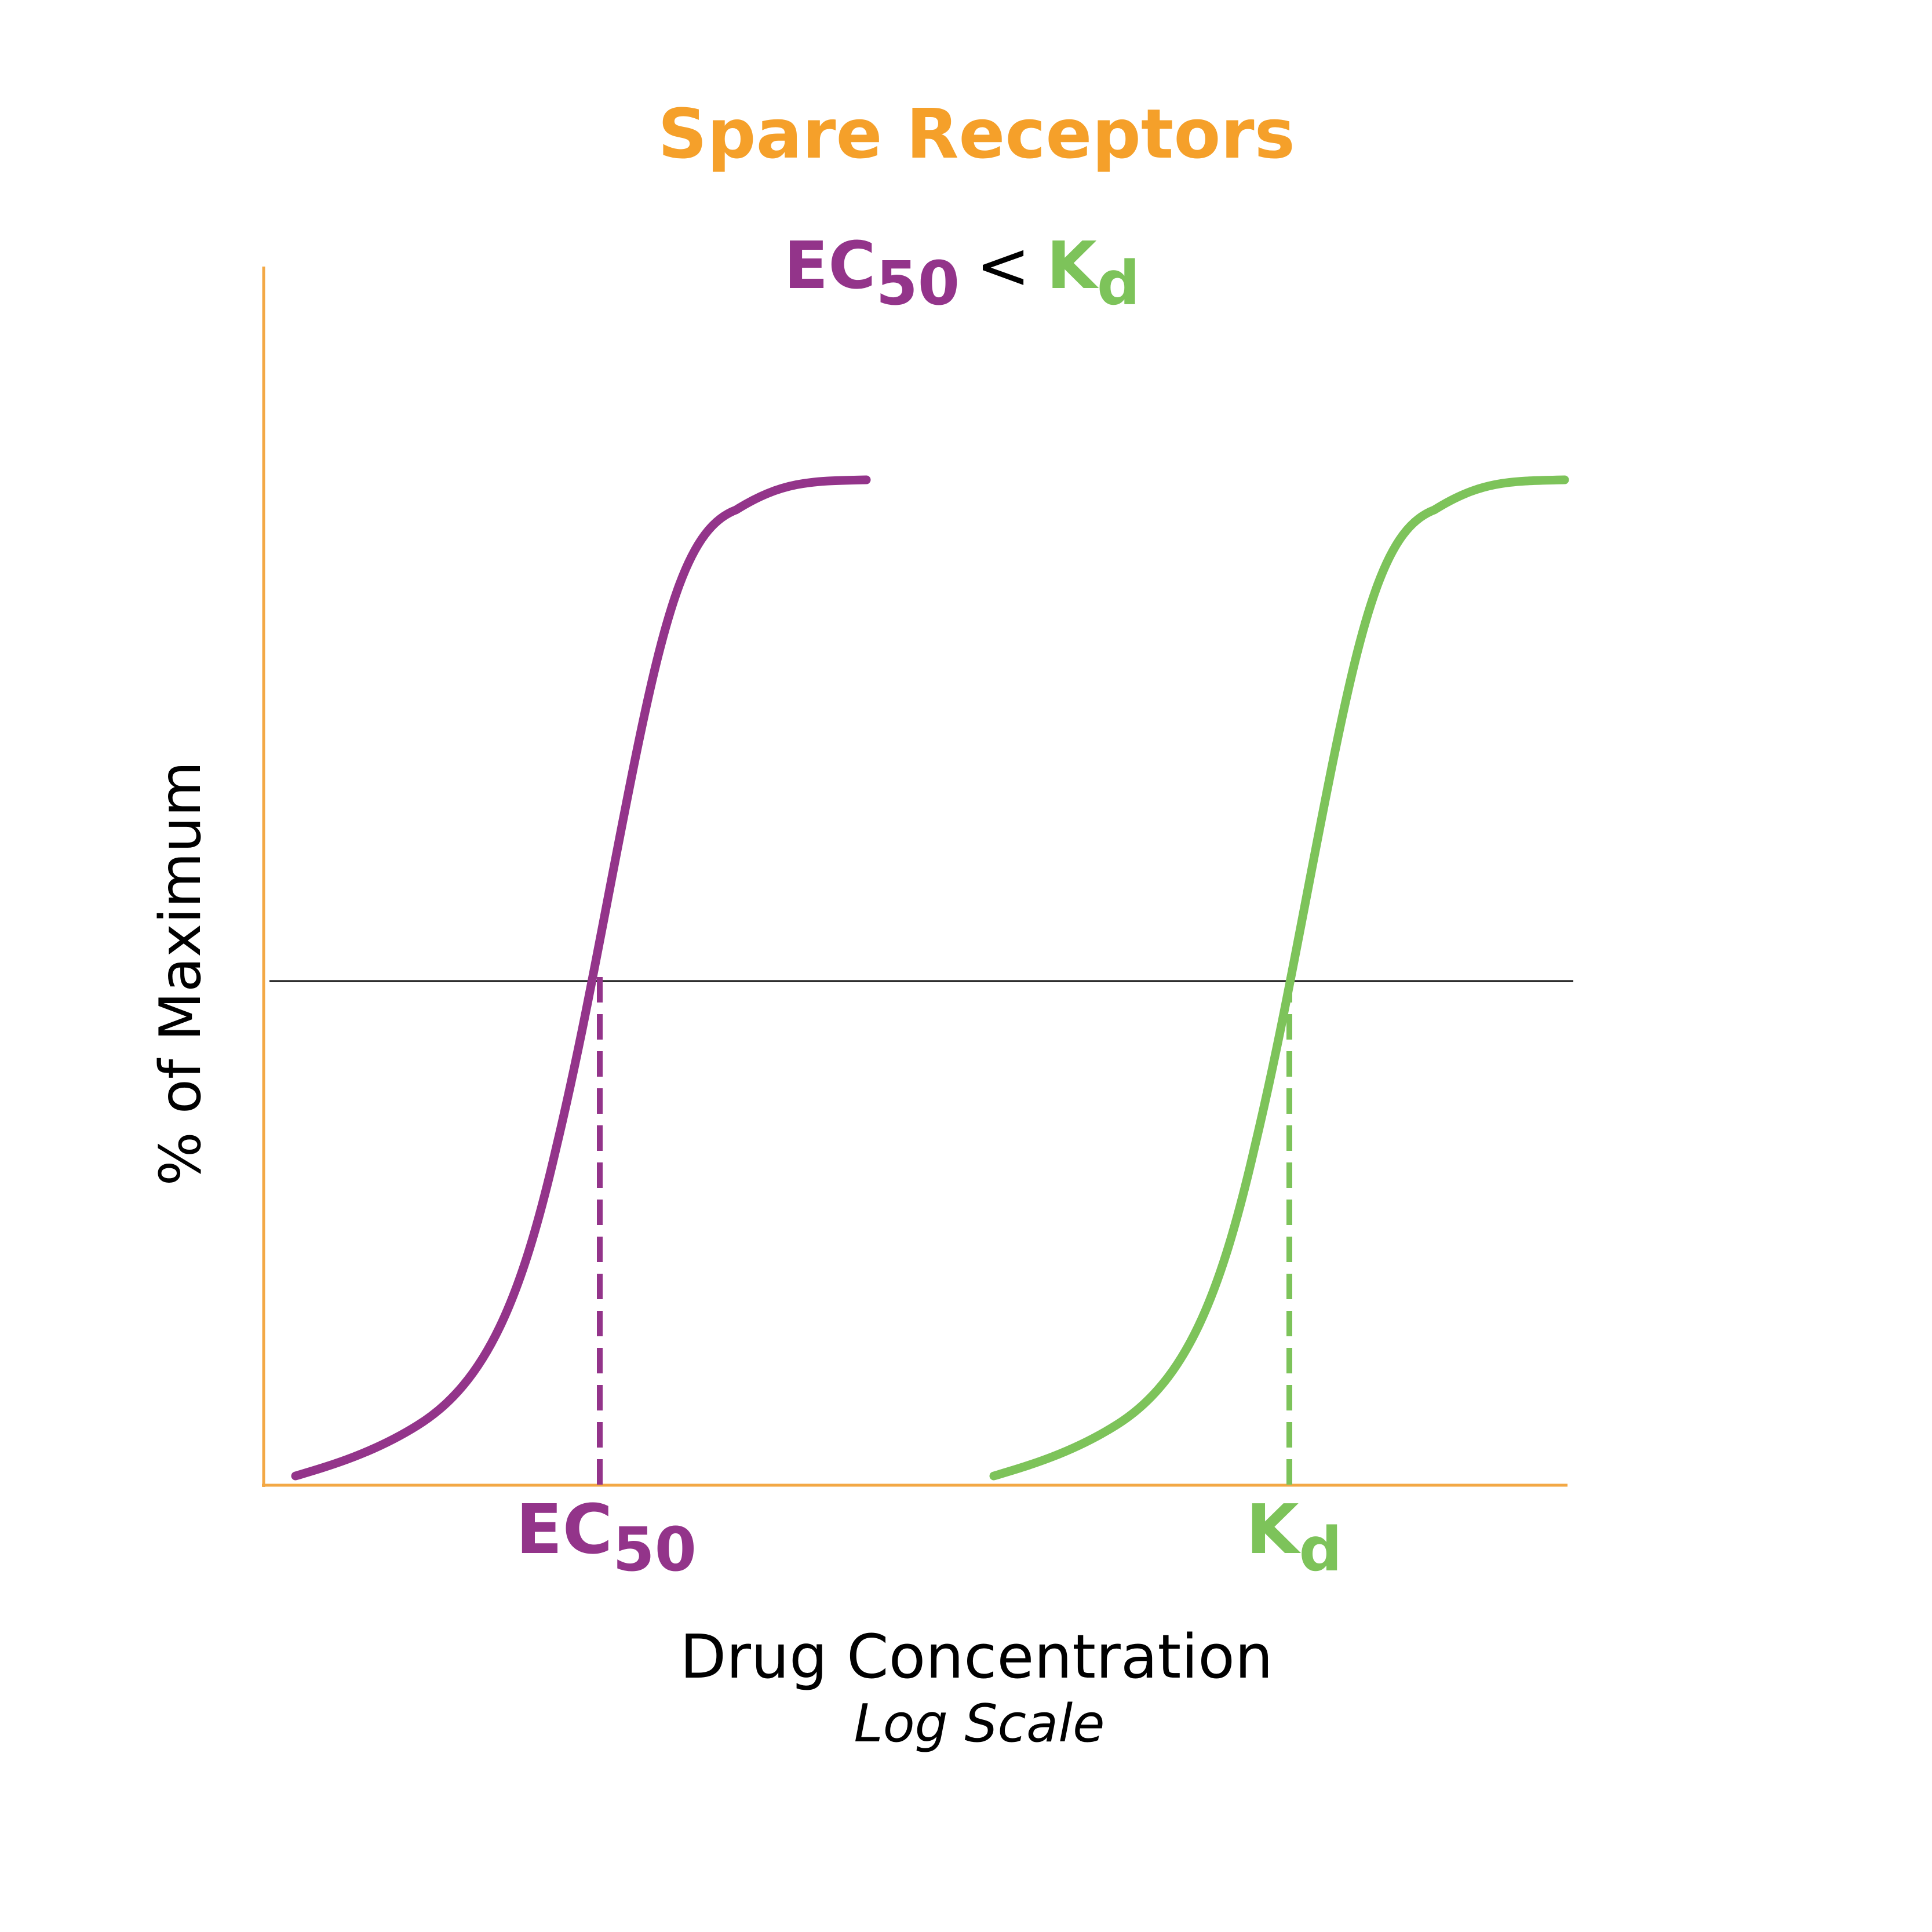 The height and width of the screenshot is (1932, 1932). Describe the element at coordinates (976, 1656) in the screenshot. I see `x-axis-label: Drug Concentration` at that location.